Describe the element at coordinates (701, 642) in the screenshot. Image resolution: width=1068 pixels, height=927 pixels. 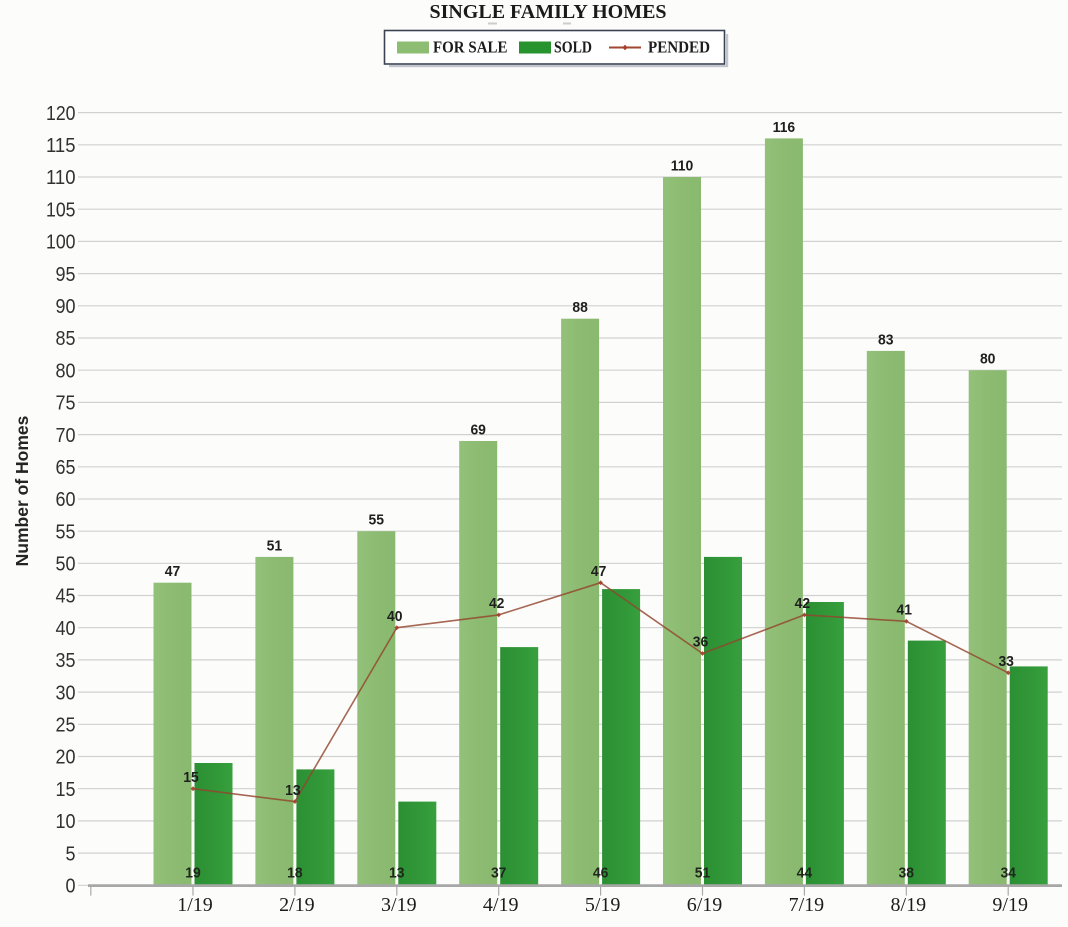
I see `svg-text: 36` at that location.